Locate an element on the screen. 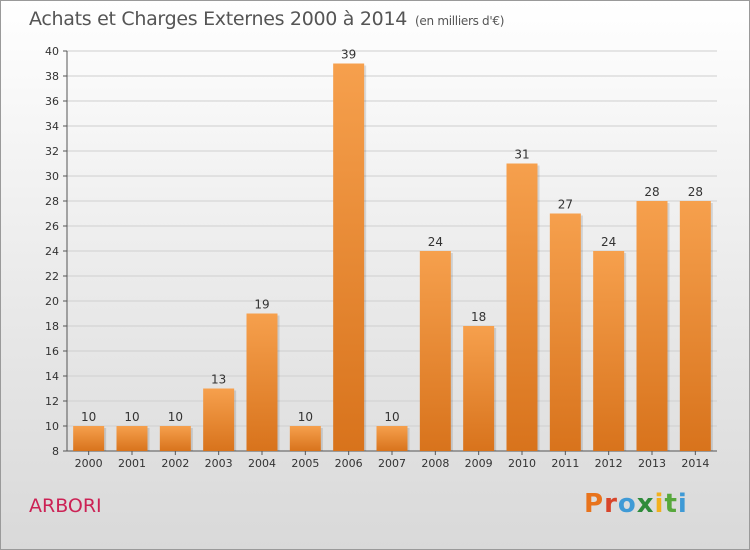 Image resolution: width=750 pixels, height=550 pixels. brand-letter: x is located at coordinates (645, 504).